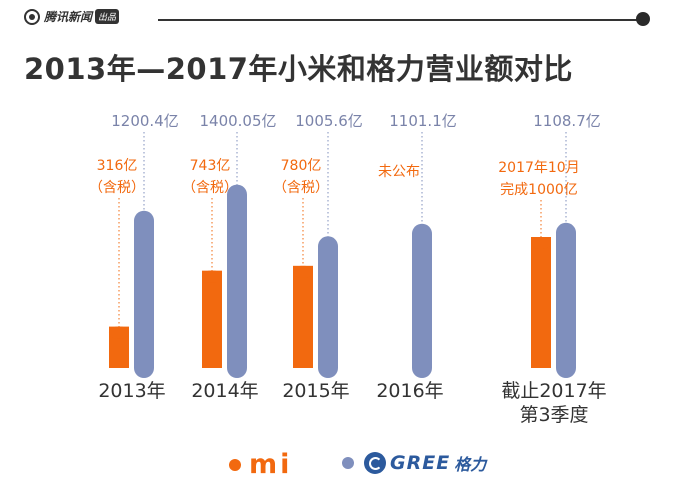 The width and height of the screenshot is (692, 487). Describe the element at coordinates (131, 391) in the screenshot. I see `category-label-0-0: 2013年` at that location.